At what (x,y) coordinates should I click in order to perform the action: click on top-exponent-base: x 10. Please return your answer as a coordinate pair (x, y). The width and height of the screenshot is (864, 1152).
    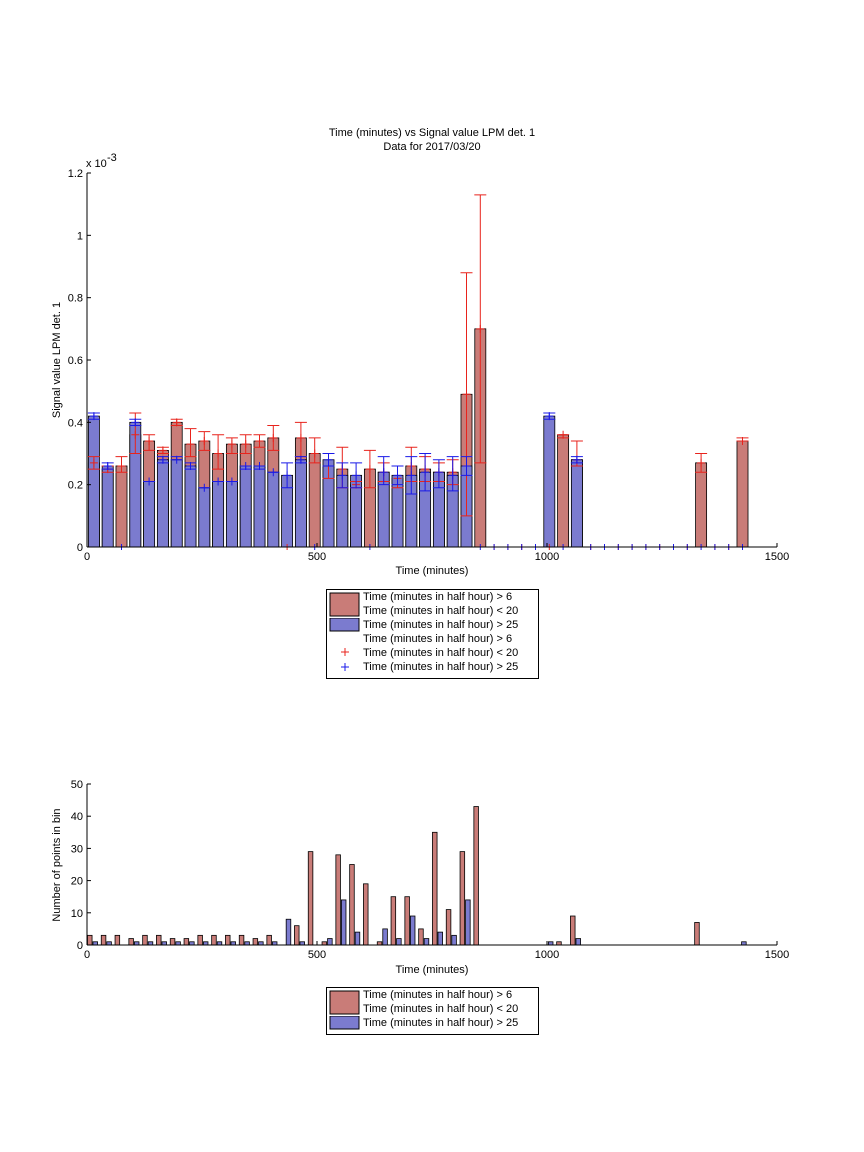
    Looking at the image, I should click on (96, 164).